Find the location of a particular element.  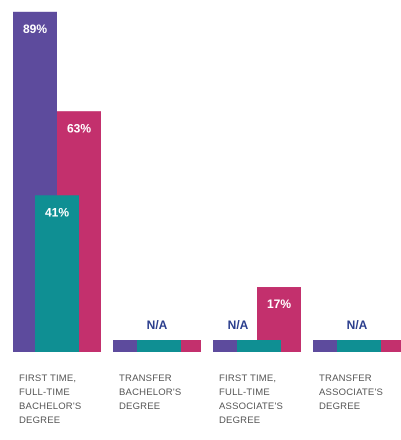

category-label: TRANSFER BACHELOR'S DEGREE is located at coordinates (150, 392).